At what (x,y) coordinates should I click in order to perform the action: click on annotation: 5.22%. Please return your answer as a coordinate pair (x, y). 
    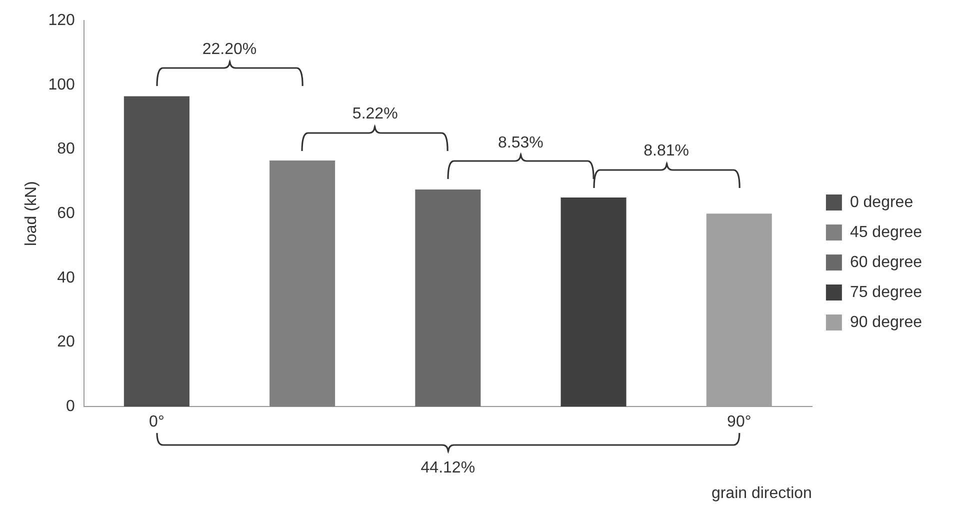
    Looking at the image, I should click on (375, 114).